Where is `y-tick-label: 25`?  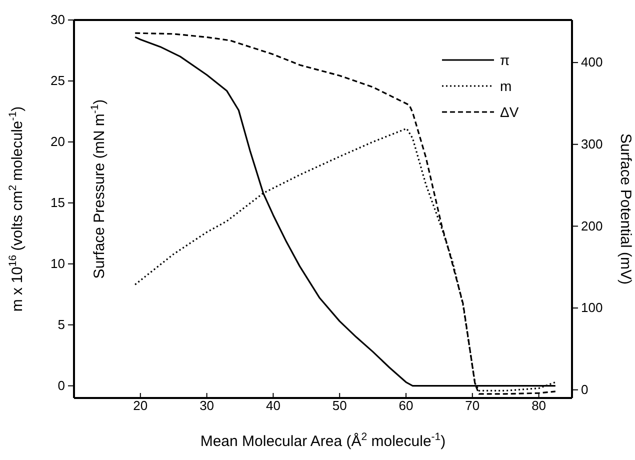
y-tick-label: 25 is located at coordinates (57, 80).